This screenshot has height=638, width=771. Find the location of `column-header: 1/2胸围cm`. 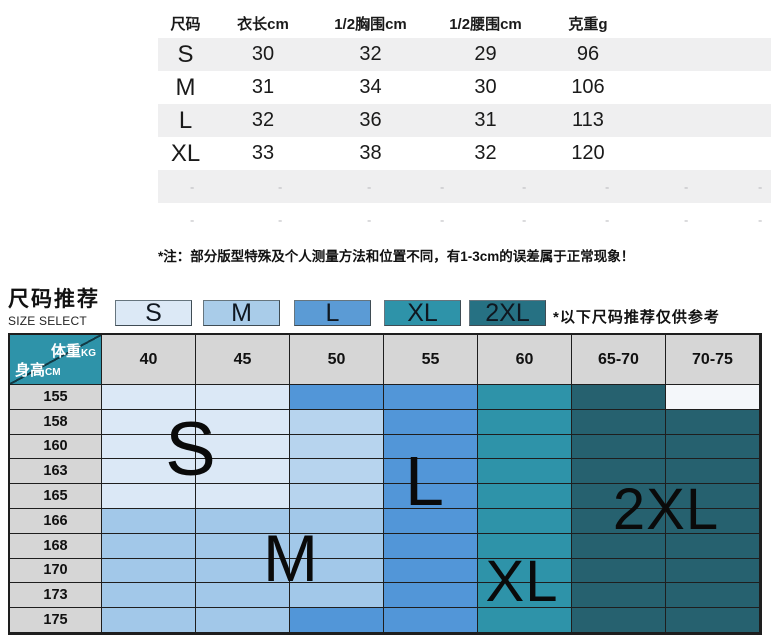

column-header: 1/2胸围cm is located at coordinates (370, 24).